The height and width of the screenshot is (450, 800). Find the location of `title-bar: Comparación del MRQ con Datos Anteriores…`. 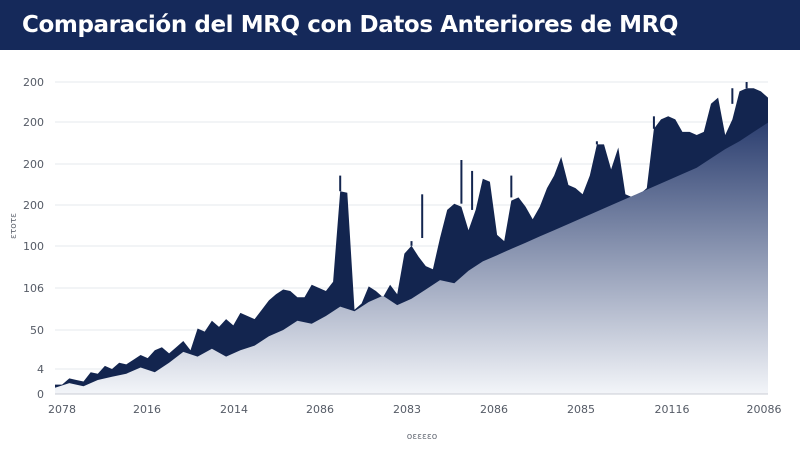

title-bar: Comparación del MRQ con Datos Anteriores… is located at coordinates (400, 25).